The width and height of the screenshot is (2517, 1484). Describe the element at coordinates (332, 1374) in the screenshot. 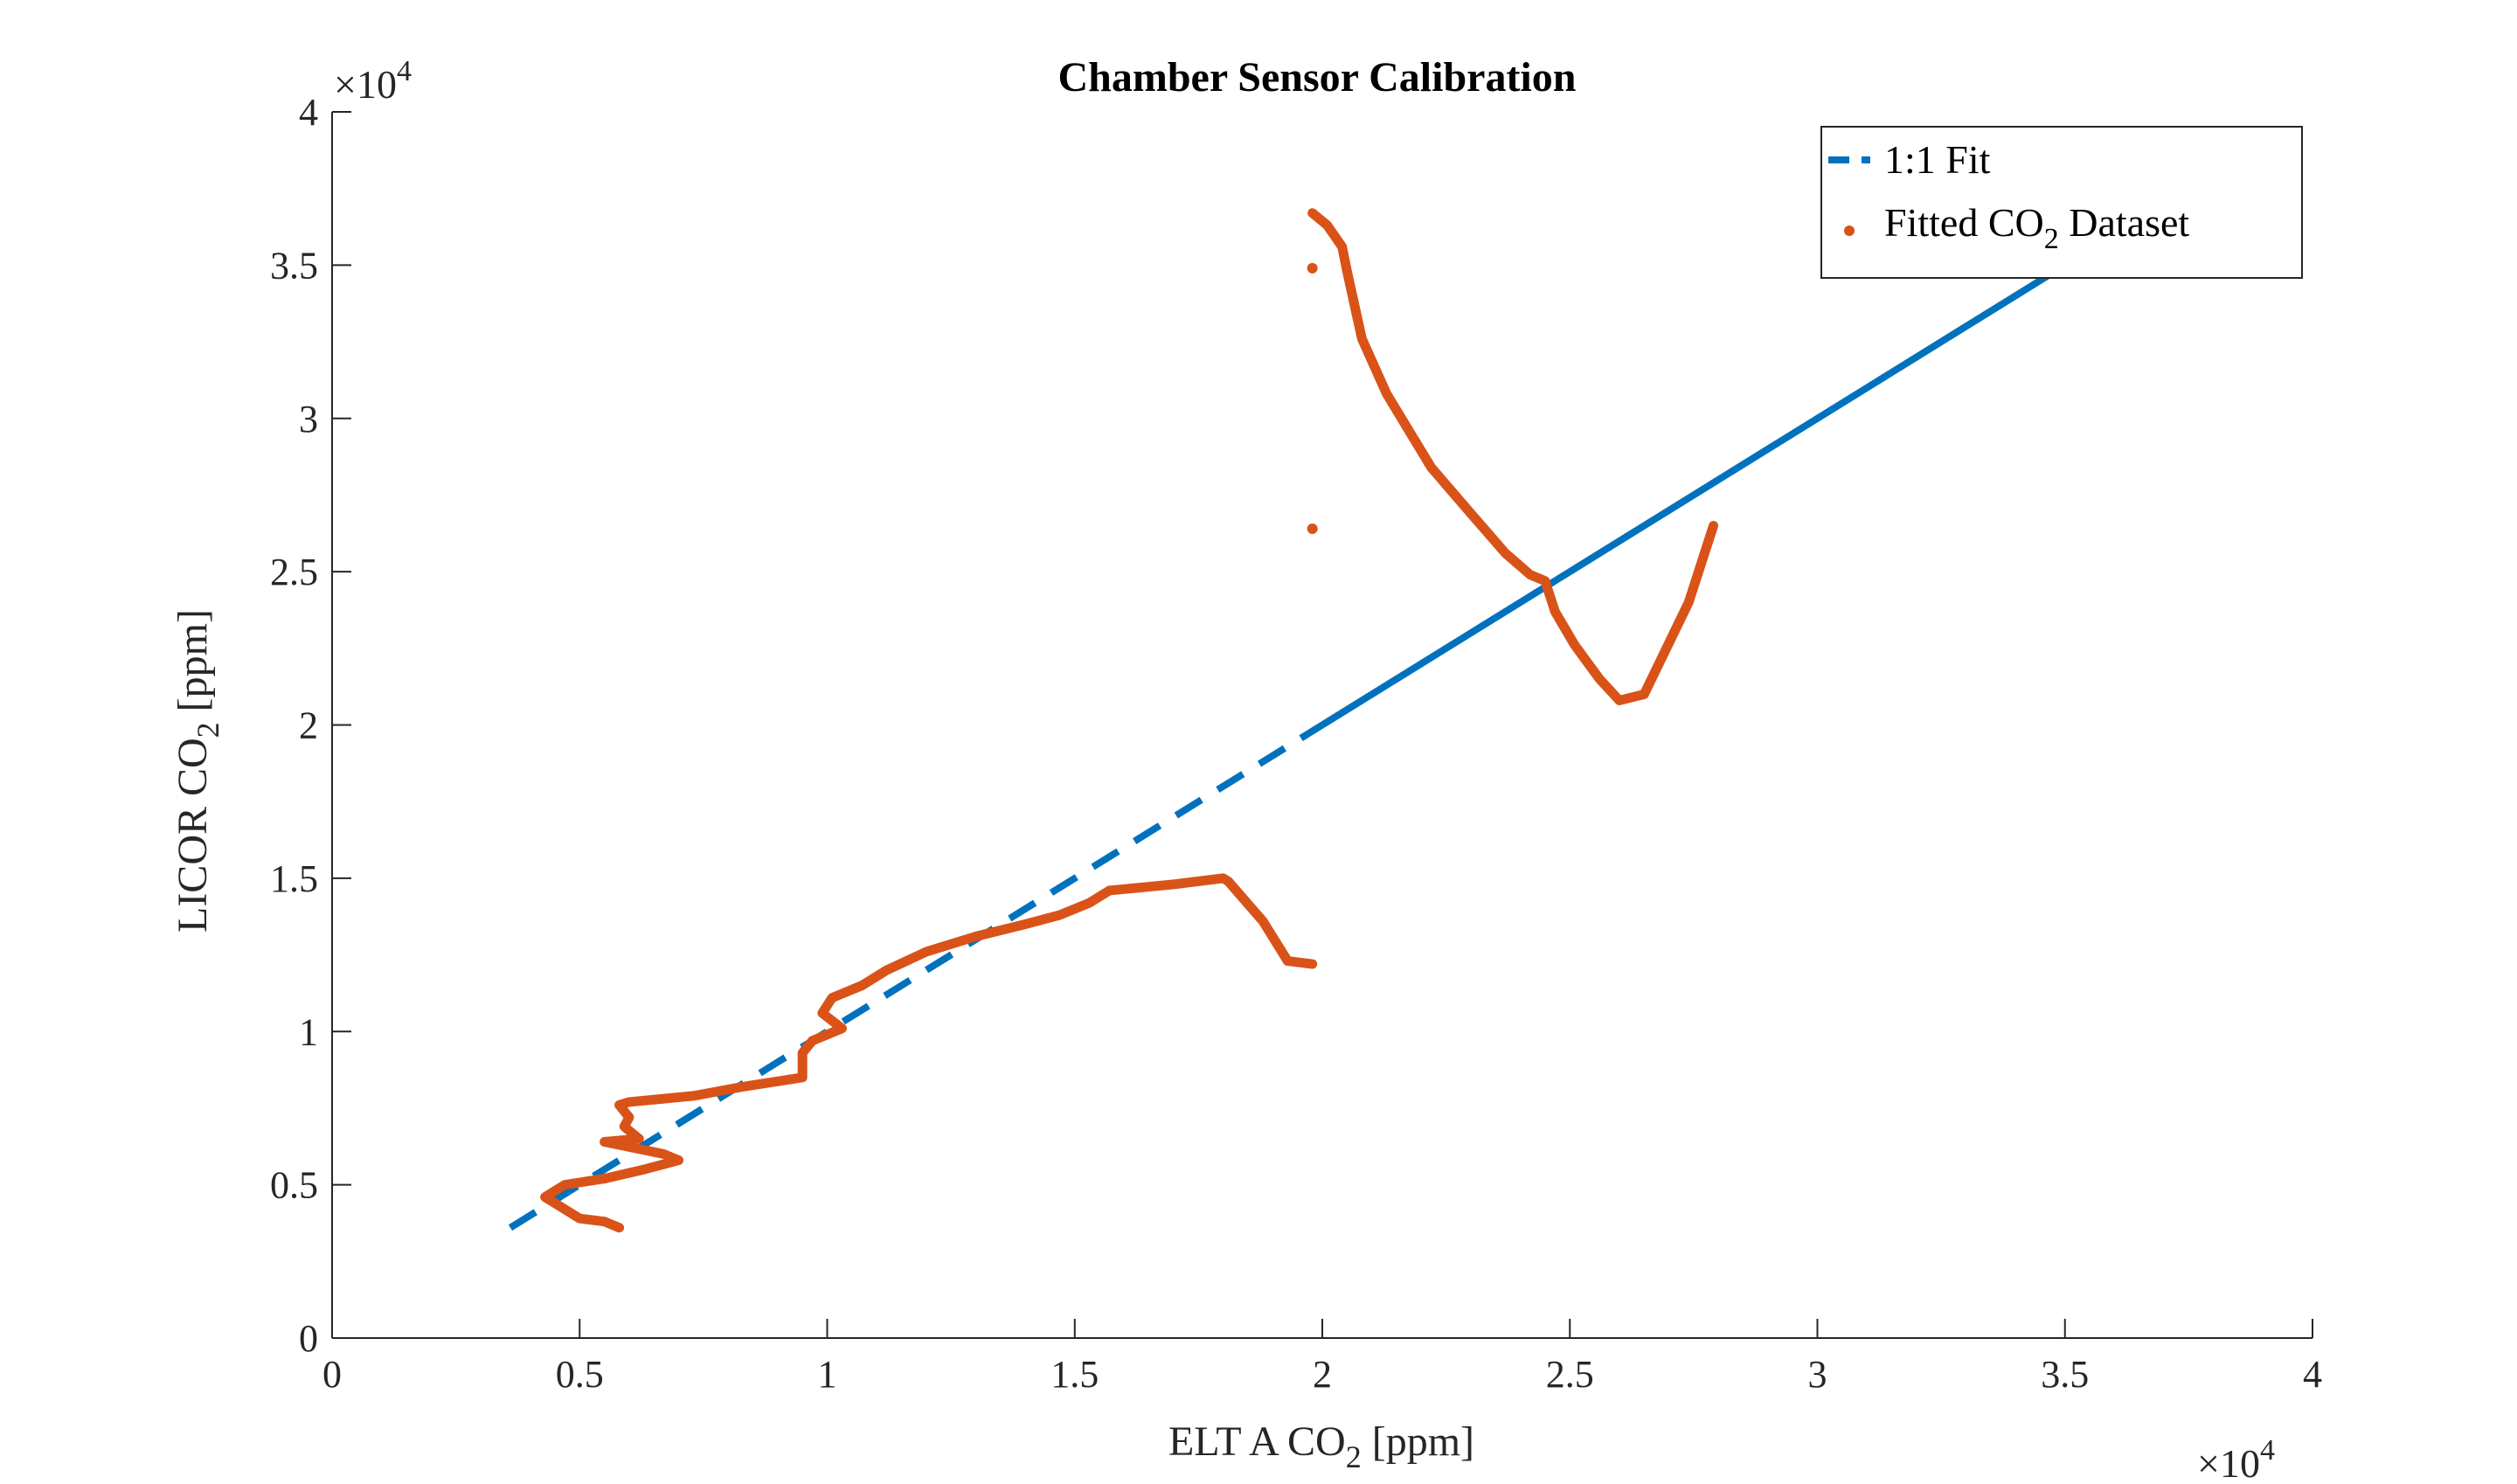

I see `x-tick-label: 0` at that location.